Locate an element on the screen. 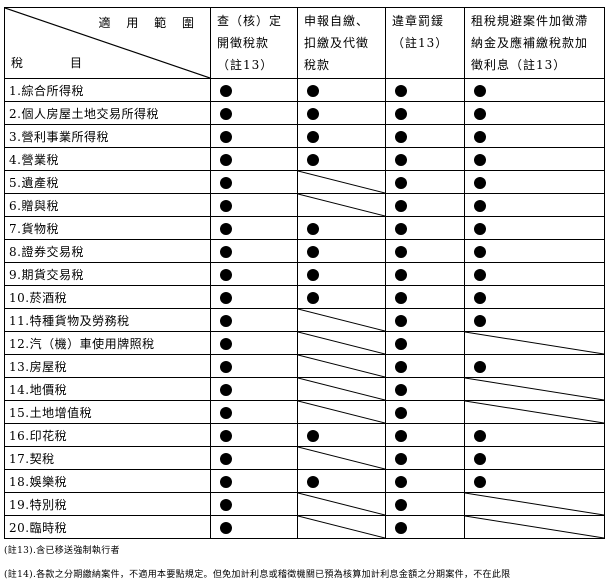 The width and height of the screenshot is (608, 580). tax-name: 18.娛樂稅 is located at coordinates (107, 481).